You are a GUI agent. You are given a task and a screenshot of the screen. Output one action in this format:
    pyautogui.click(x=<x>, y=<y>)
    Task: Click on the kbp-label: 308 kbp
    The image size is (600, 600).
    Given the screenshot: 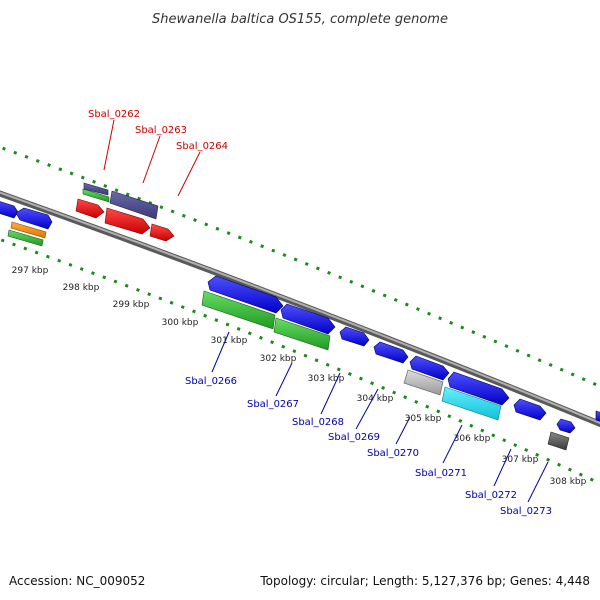 What is the action you would take?
    pyautogui.click(x=568, y=482)
    